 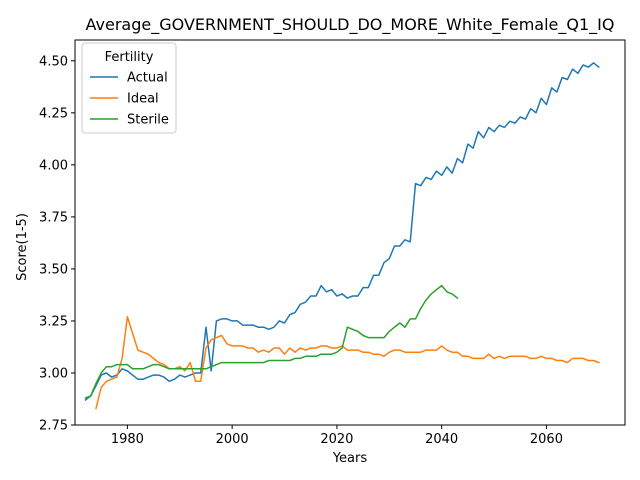 I want to click on legend-box, so click(x=129, y=88).